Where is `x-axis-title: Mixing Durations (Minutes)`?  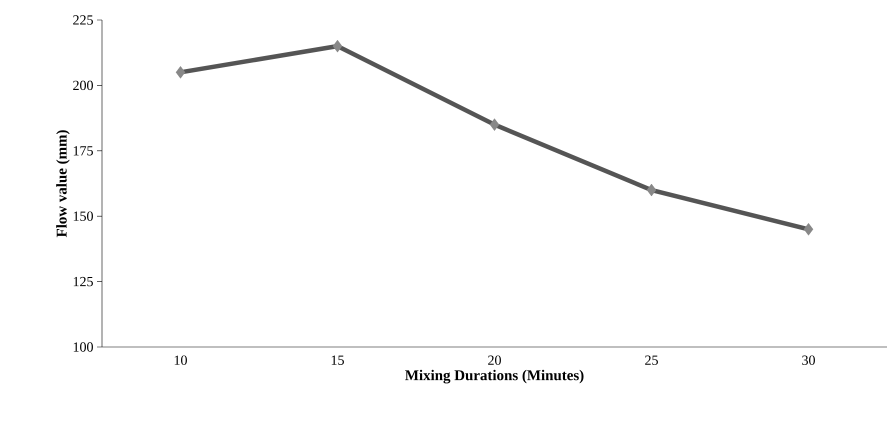
x-axis-title: Mixing Durations (Minutes) is located at coordinates (494, 377).